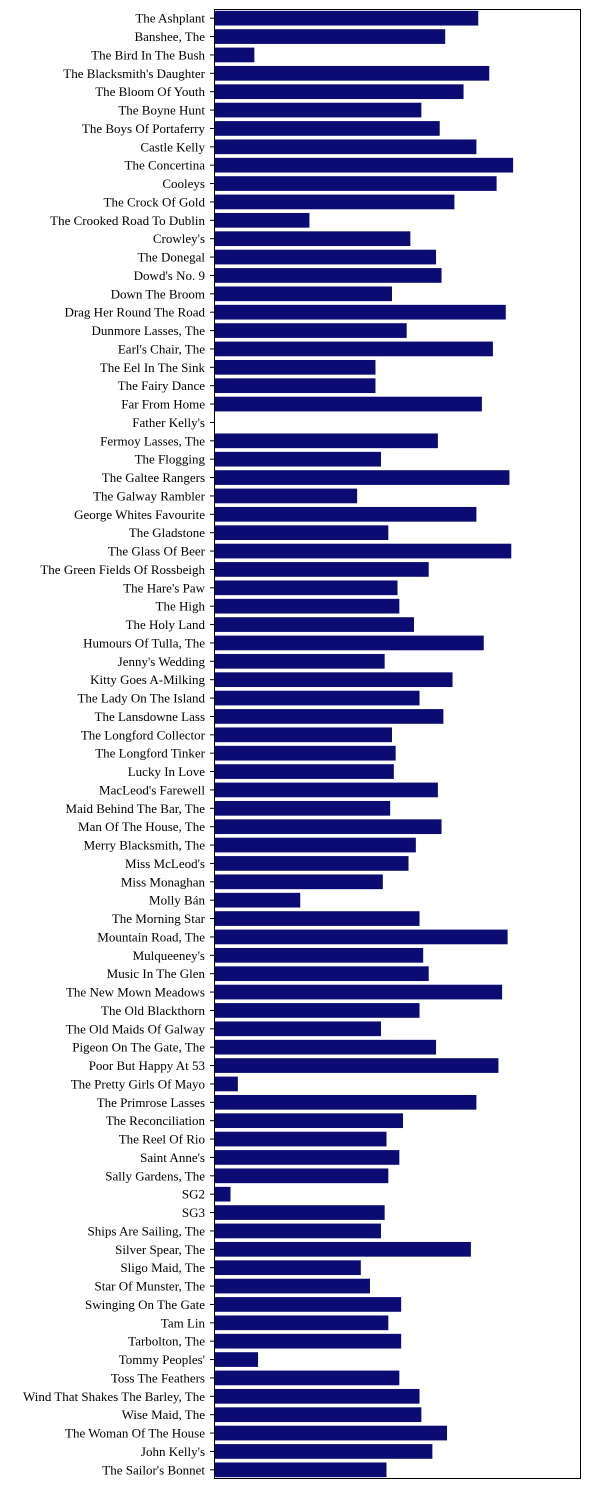 The image size is (590, 1488). What do you see at coordinates (166, 771) in the screenshot?
I see `category-tick-label: Lucky In Love` at bounding box center [166, 771].